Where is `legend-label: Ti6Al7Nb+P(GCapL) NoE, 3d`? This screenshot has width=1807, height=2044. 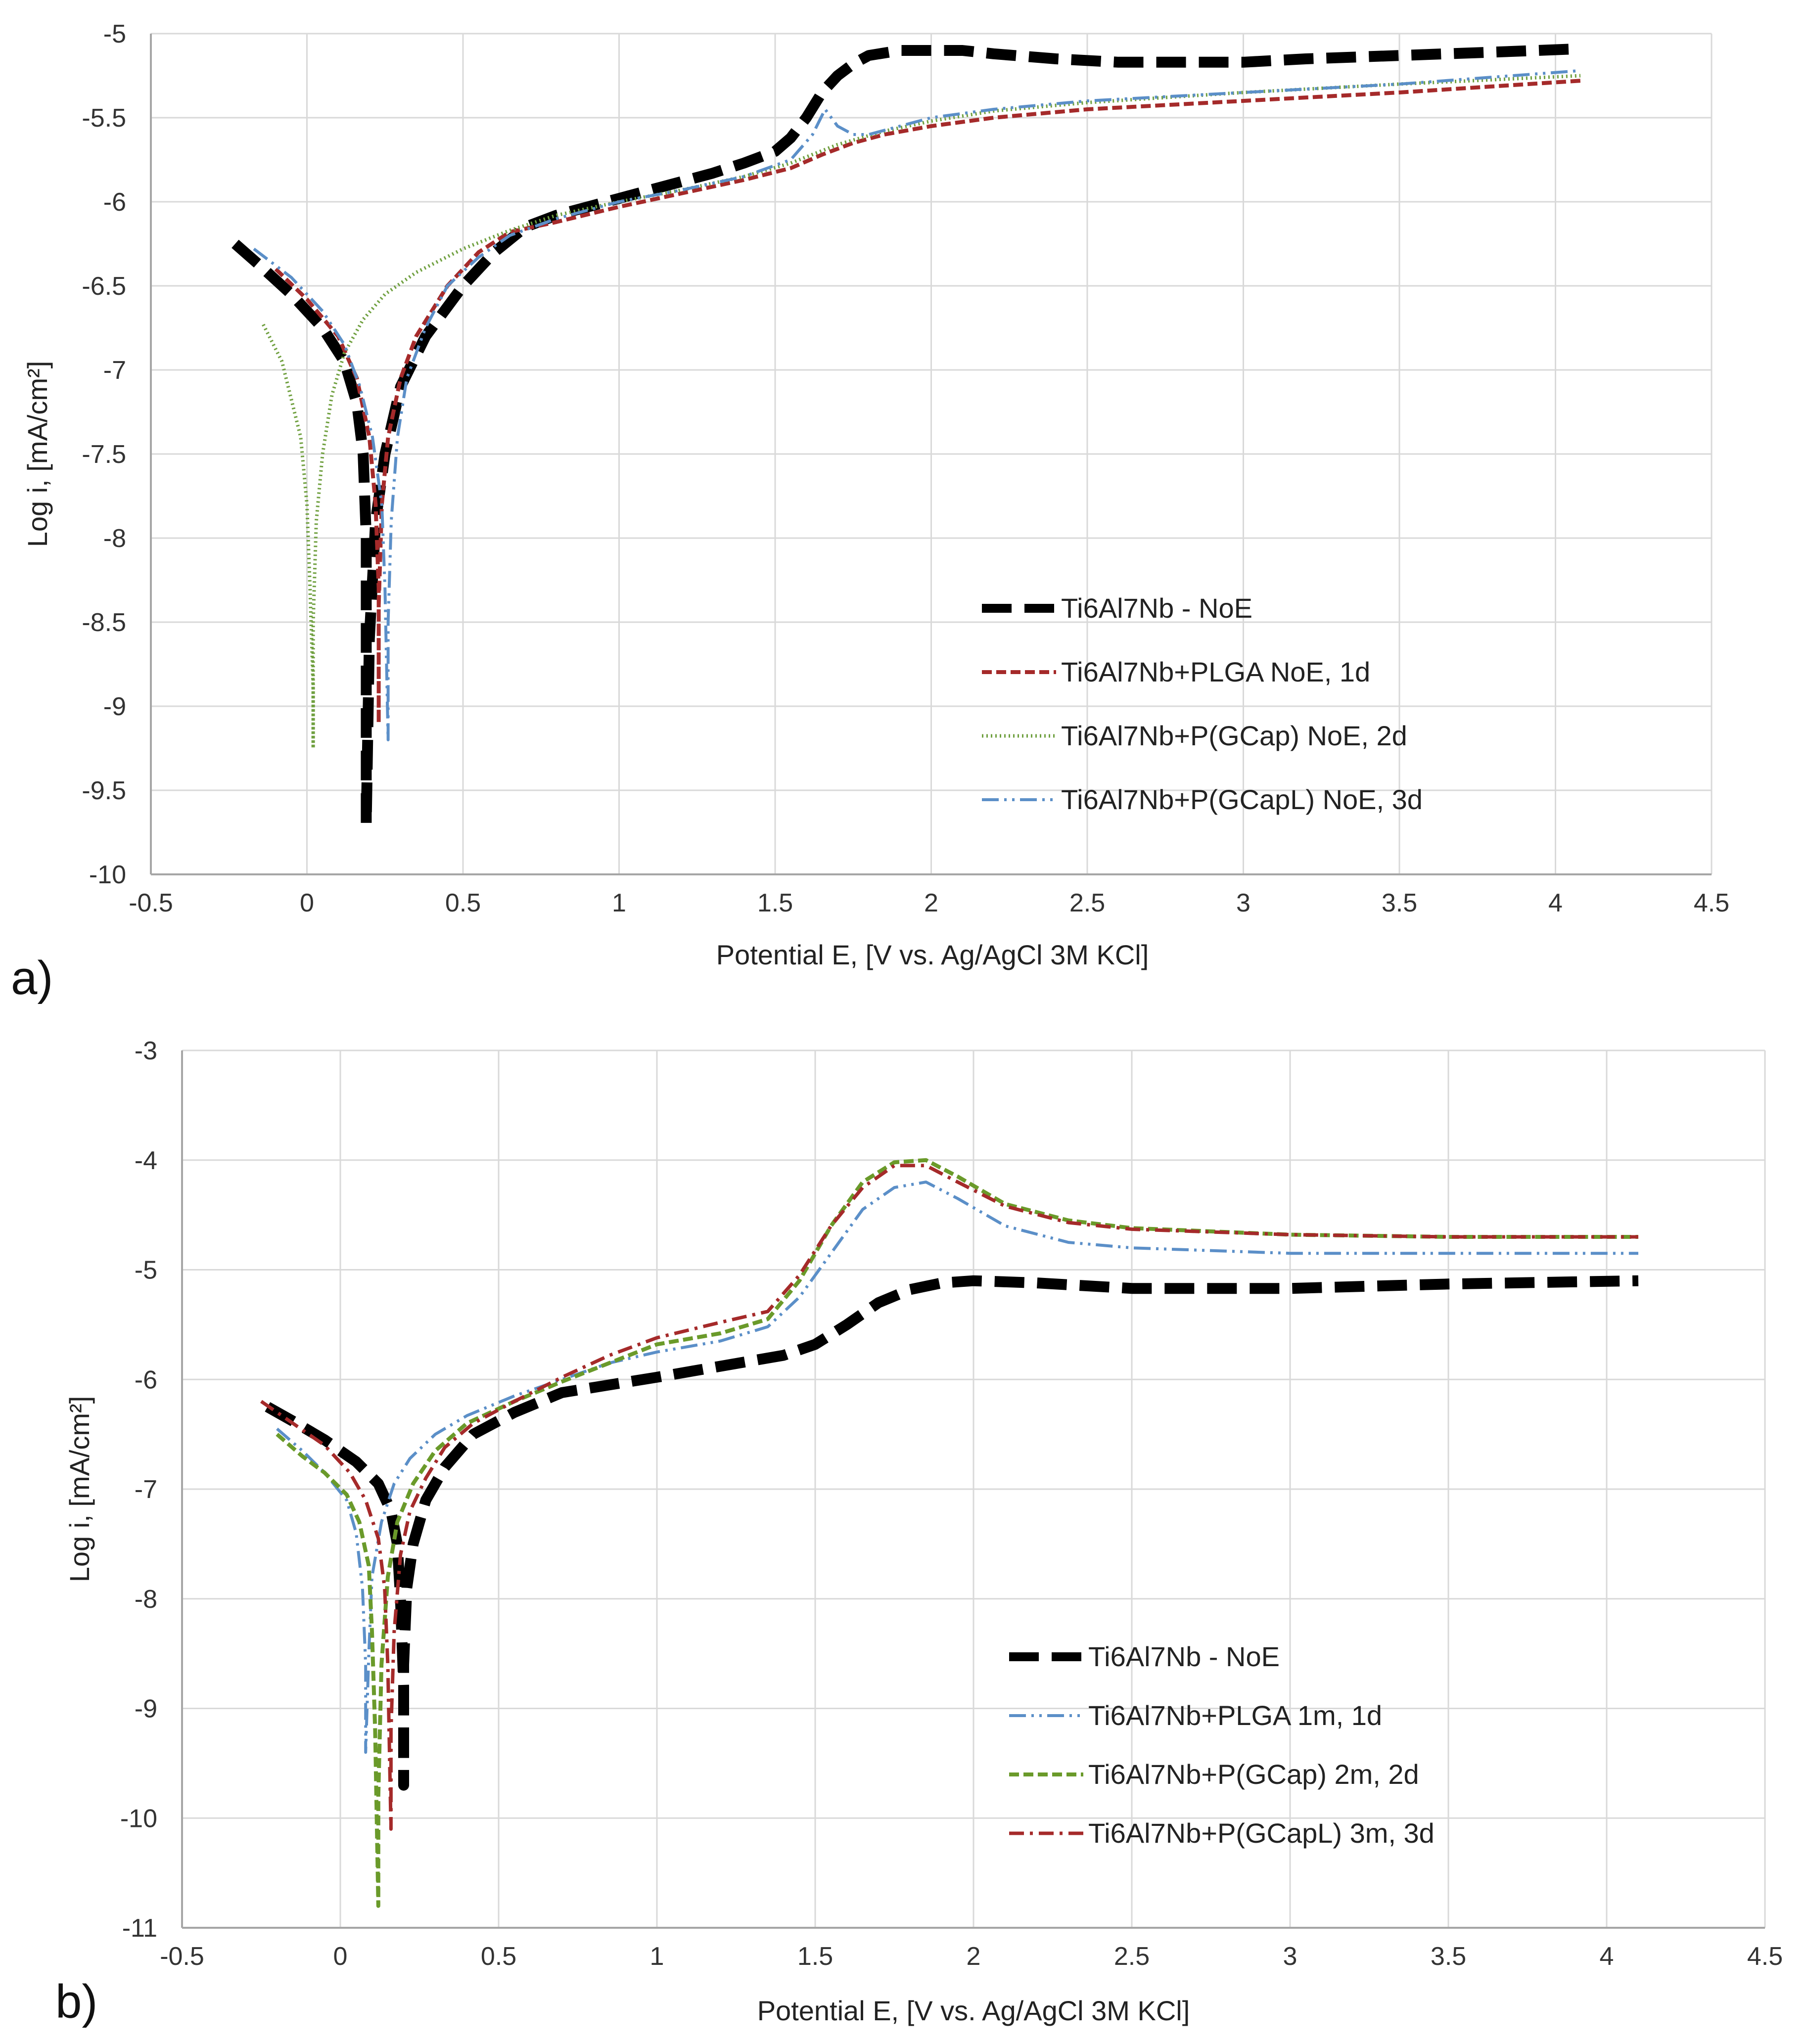
legend-label: Ti6Al7Nb+P(GCapL) NoE, 3d is located at coordinates (1242, 799).